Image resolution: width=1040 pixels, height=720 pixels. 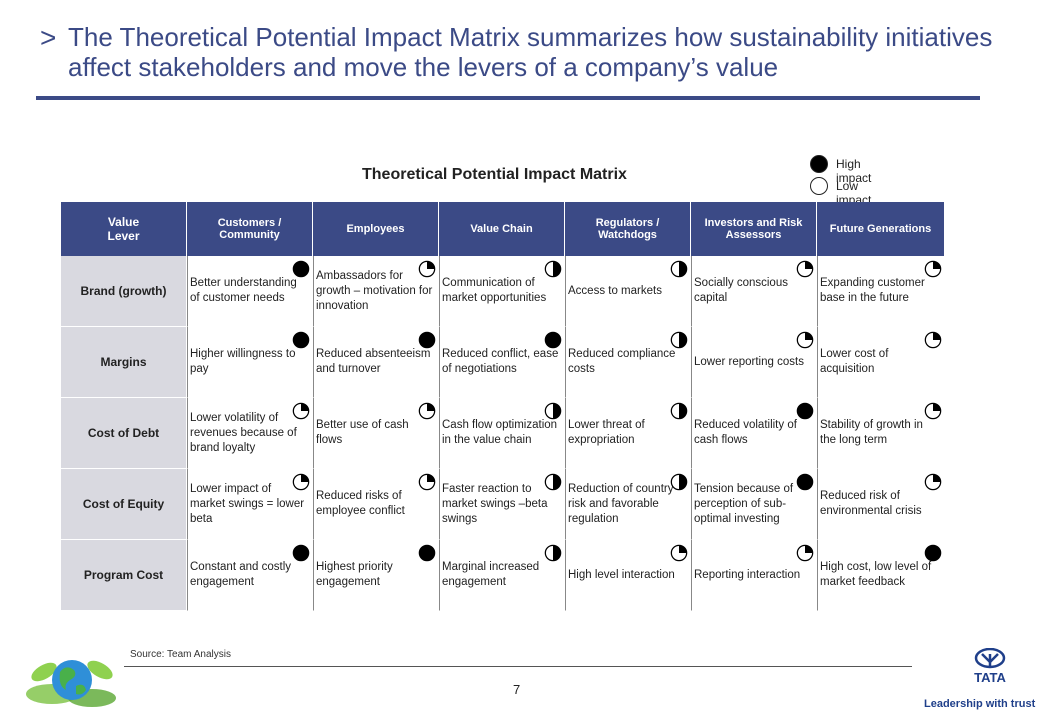 I want to click on impact-description: Marginal increased engagement, so click(x=491, y=574).